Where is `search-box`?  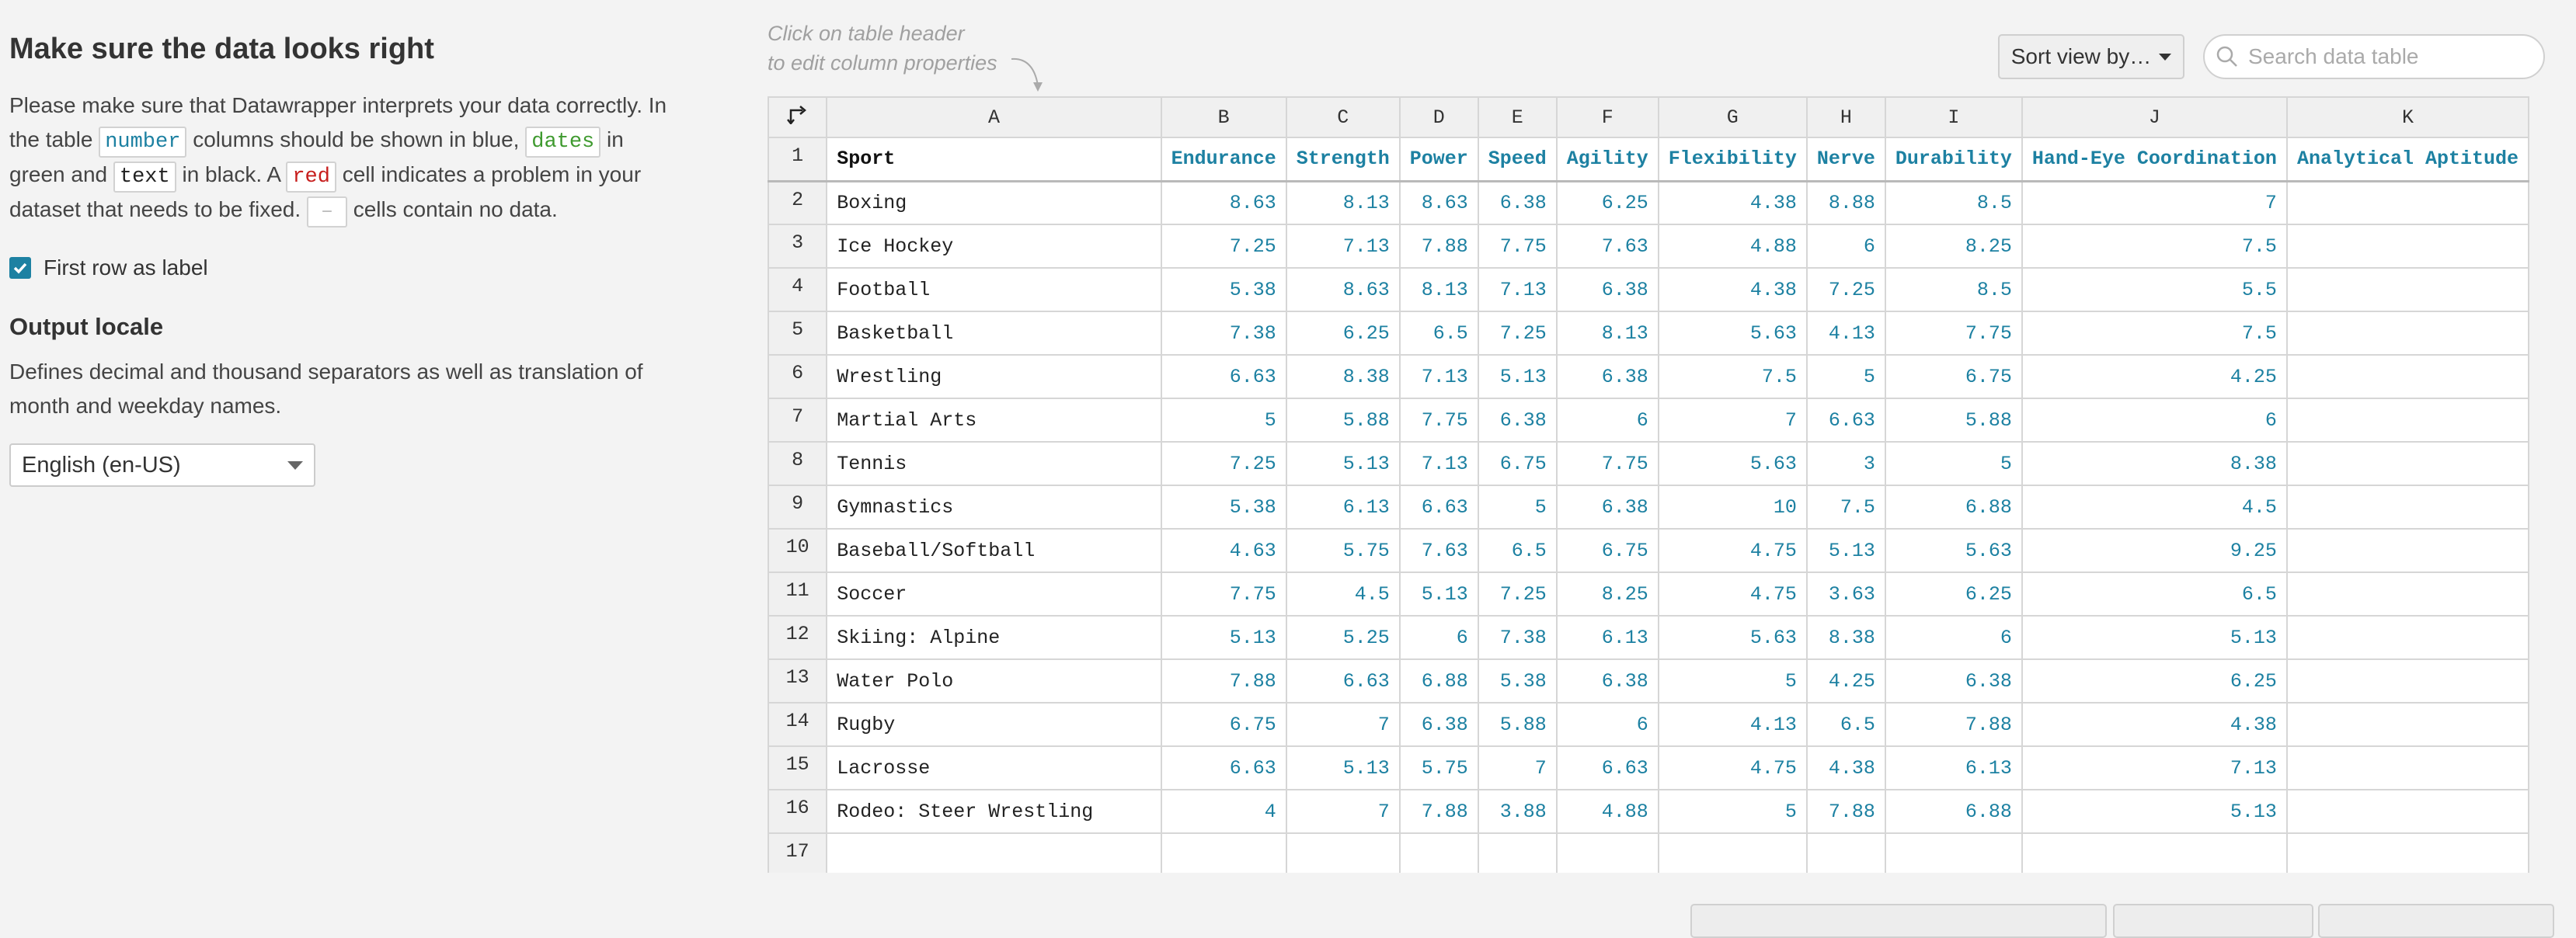 search-box is located at coordinates (2374, 56).